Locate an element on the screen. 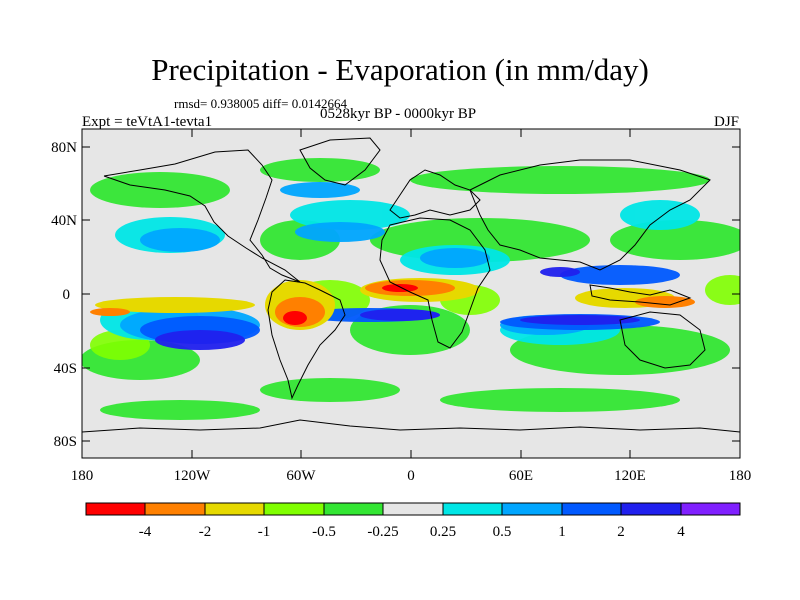  asia-coastline is located at coordinates (590, 215).